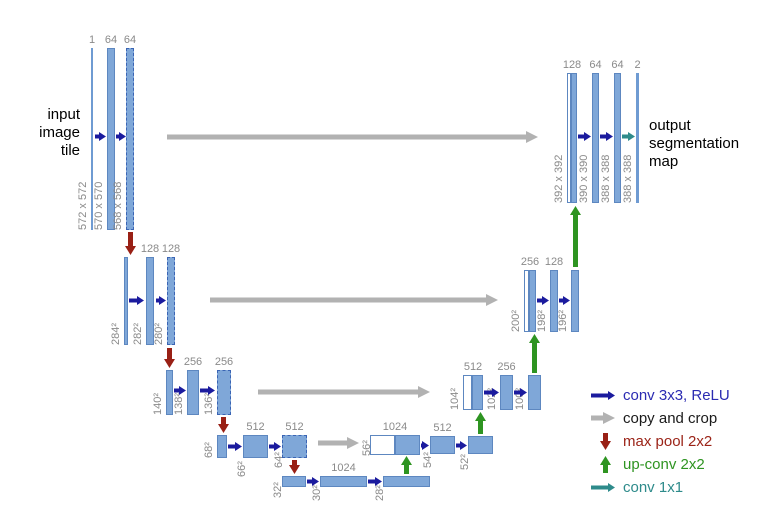  I want to click on size-label: 198², so click(542, 320).